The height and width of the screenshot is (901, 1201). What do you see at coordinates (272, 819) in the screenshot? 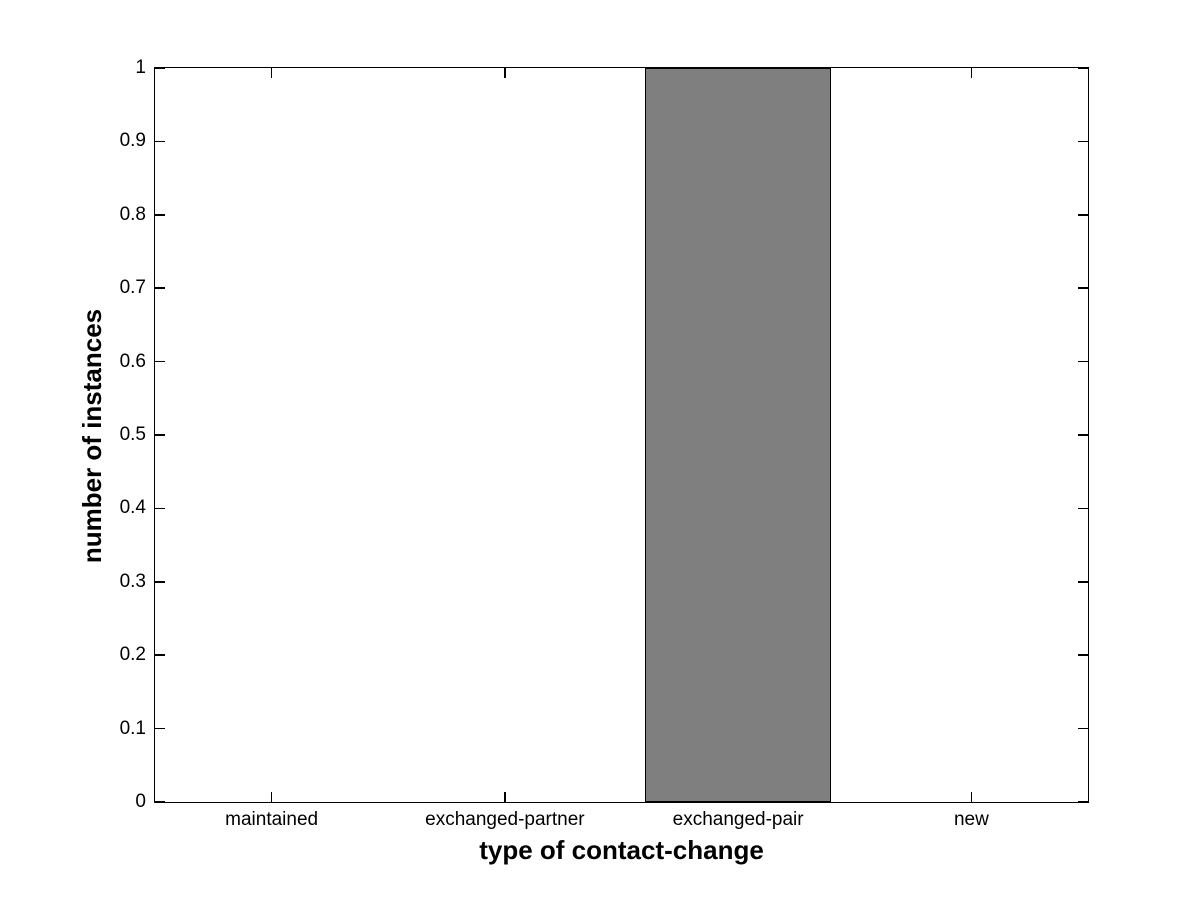
I see `x-tick-label: maintained` at bounding box center [272, 819].